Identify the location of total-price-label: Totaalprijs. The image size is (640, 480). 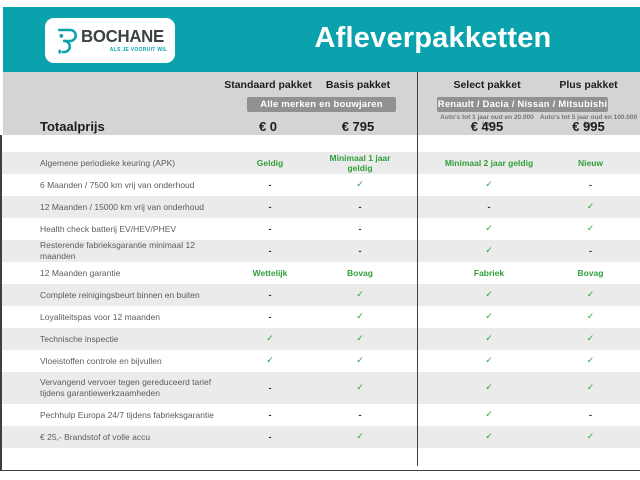
(72, 126).